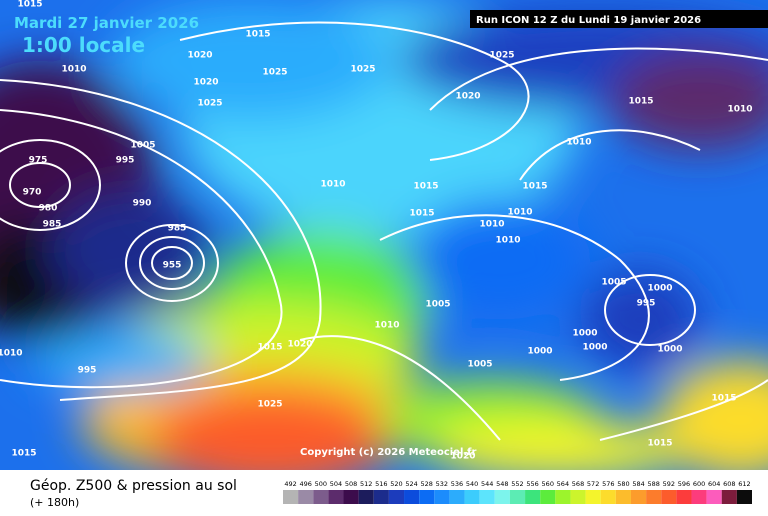 The image size is (768, 516). Describe the element at coordinates (83, 45) in the screenshot. I see `local-time: 1:00 locale` at that location.